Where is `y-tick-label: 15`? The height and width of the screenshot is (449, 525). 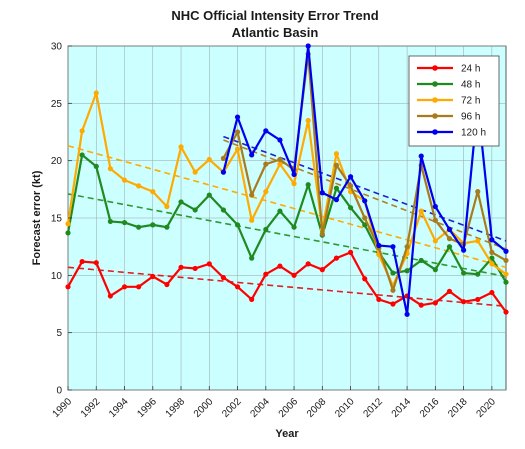 y-tick-label: 15 is located at coordinates (57, 219).